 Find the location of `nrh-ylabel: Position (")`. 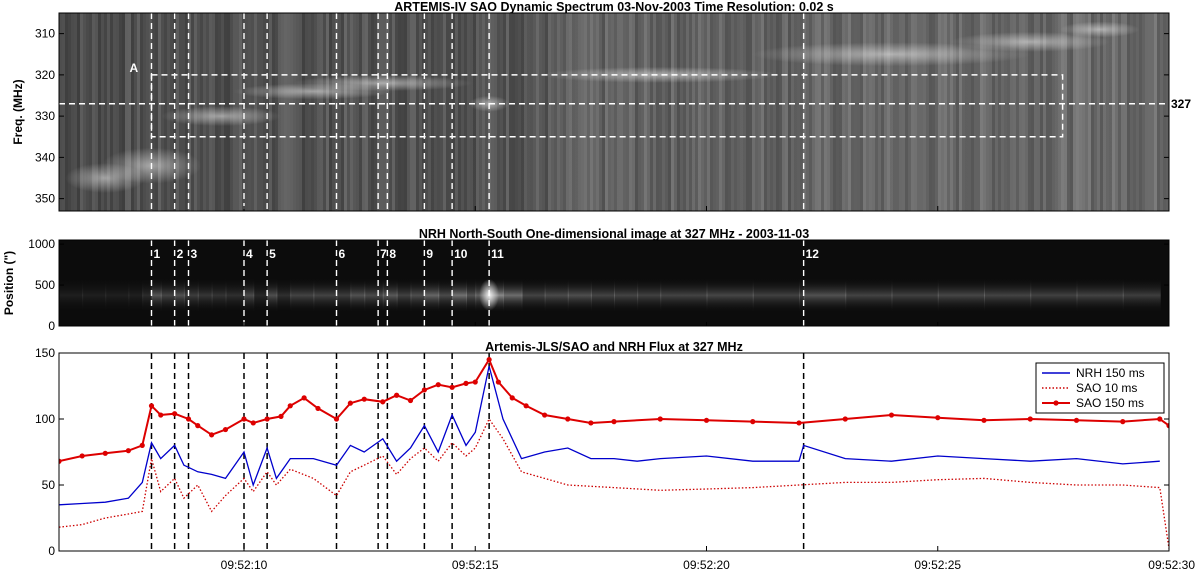

nrh-ylabel: Position (") is located at coordinates (9, 283).